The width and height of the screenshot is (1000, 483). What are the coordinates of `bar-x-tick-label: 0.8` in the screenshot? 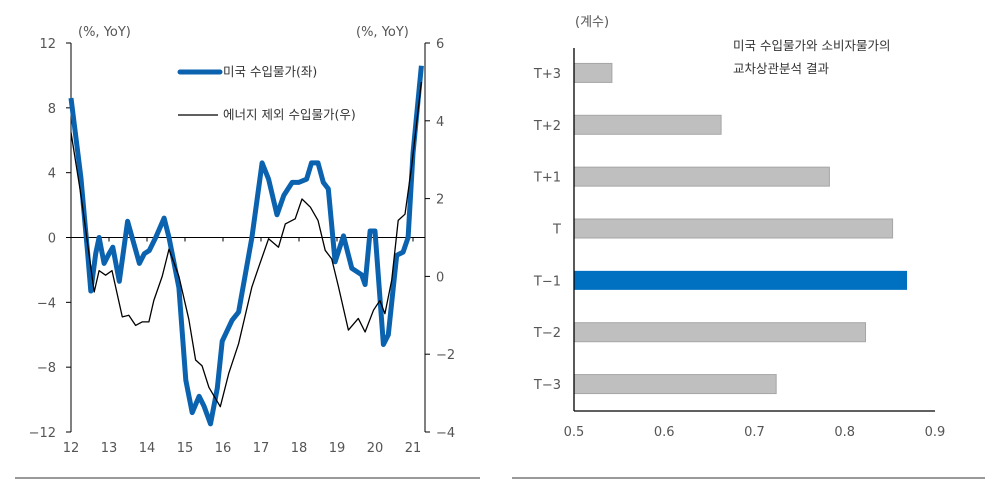 It's located at (844, 432).